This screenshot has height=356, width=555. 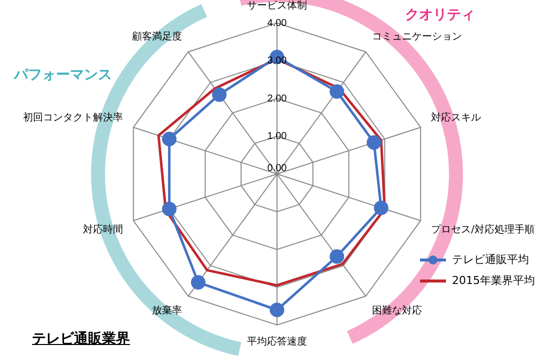 What do you see at coordinates (277, 23) in the screenshot?
I see `y-tick-label: 4.00` at bounding box center [277, 23].